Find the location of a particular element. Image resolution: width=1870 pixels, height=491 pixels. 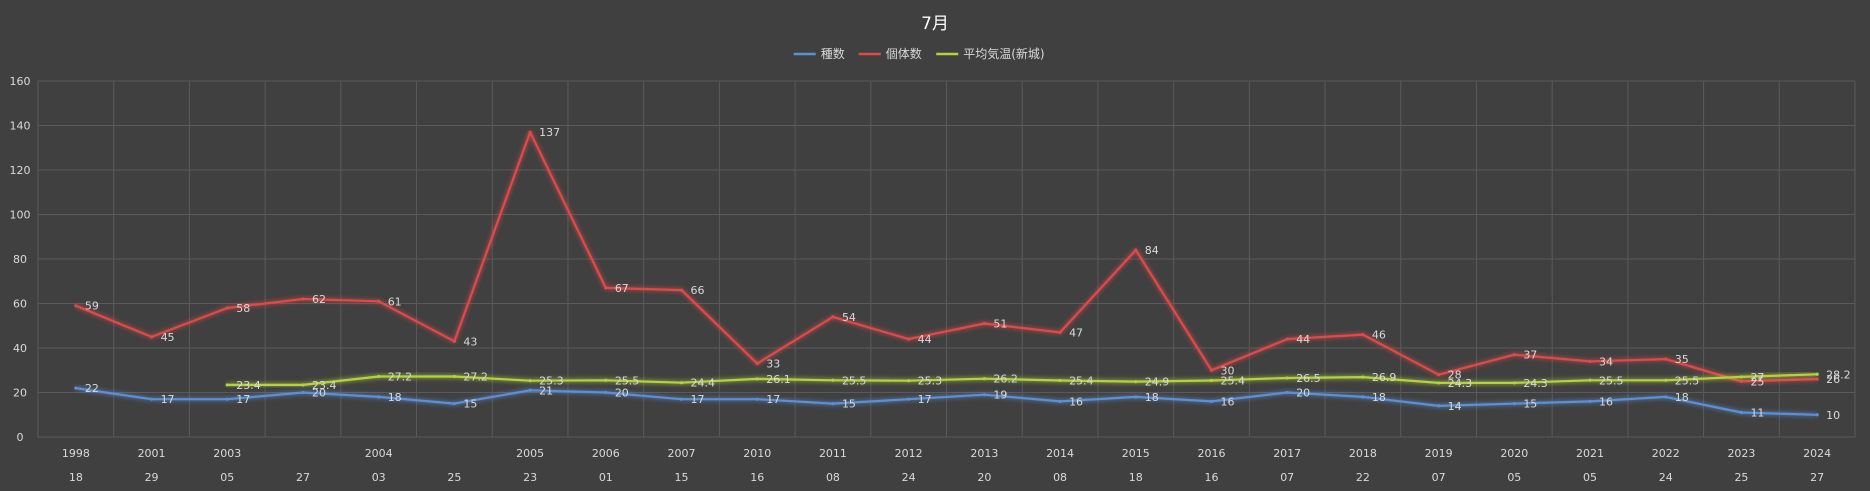

legend: 種数 個体数 平均気温(新城) is located at coordinates (919, 53).